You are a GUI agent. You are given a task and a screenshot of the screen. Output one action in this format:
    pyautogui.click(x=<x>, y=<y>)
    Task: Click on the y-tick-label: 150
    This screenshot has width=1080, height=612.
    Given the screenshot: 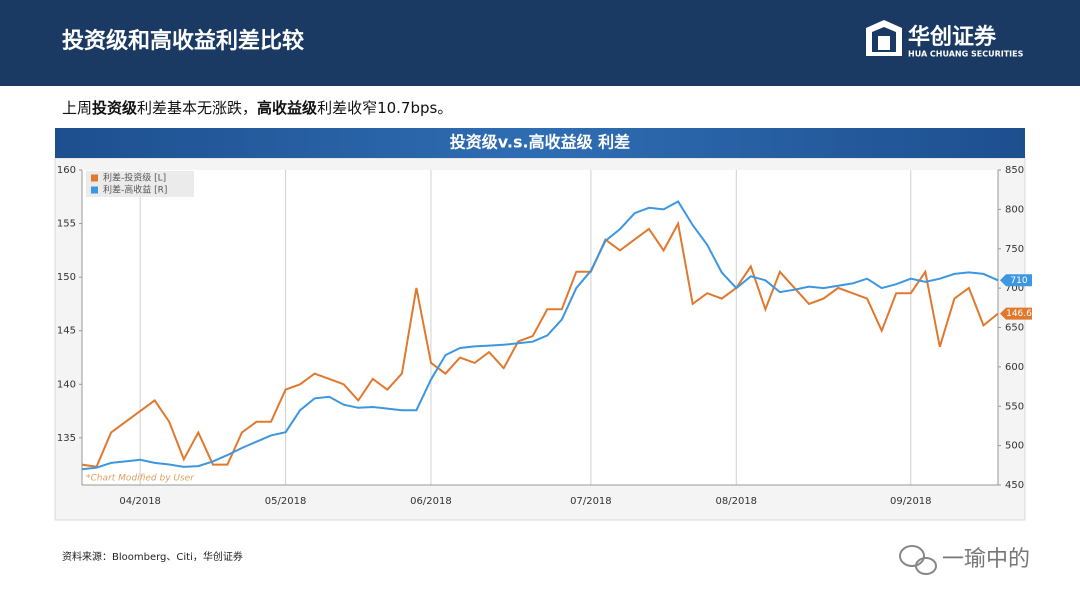 What is the action you would take?
    pyautogui.click(x=66, y=277)
    